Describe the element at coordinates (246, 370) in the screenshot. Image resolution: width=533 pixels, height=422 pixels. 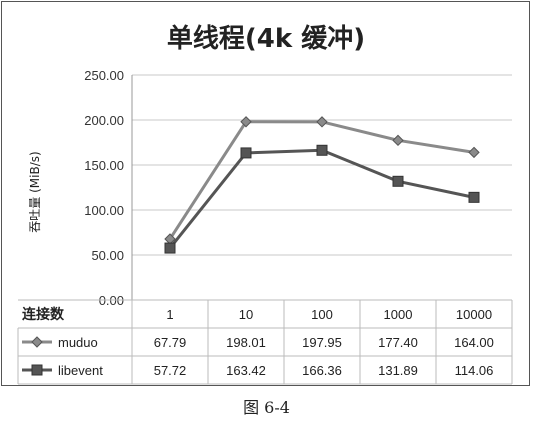
I see `data-label-libevent: 163.42` at that location.